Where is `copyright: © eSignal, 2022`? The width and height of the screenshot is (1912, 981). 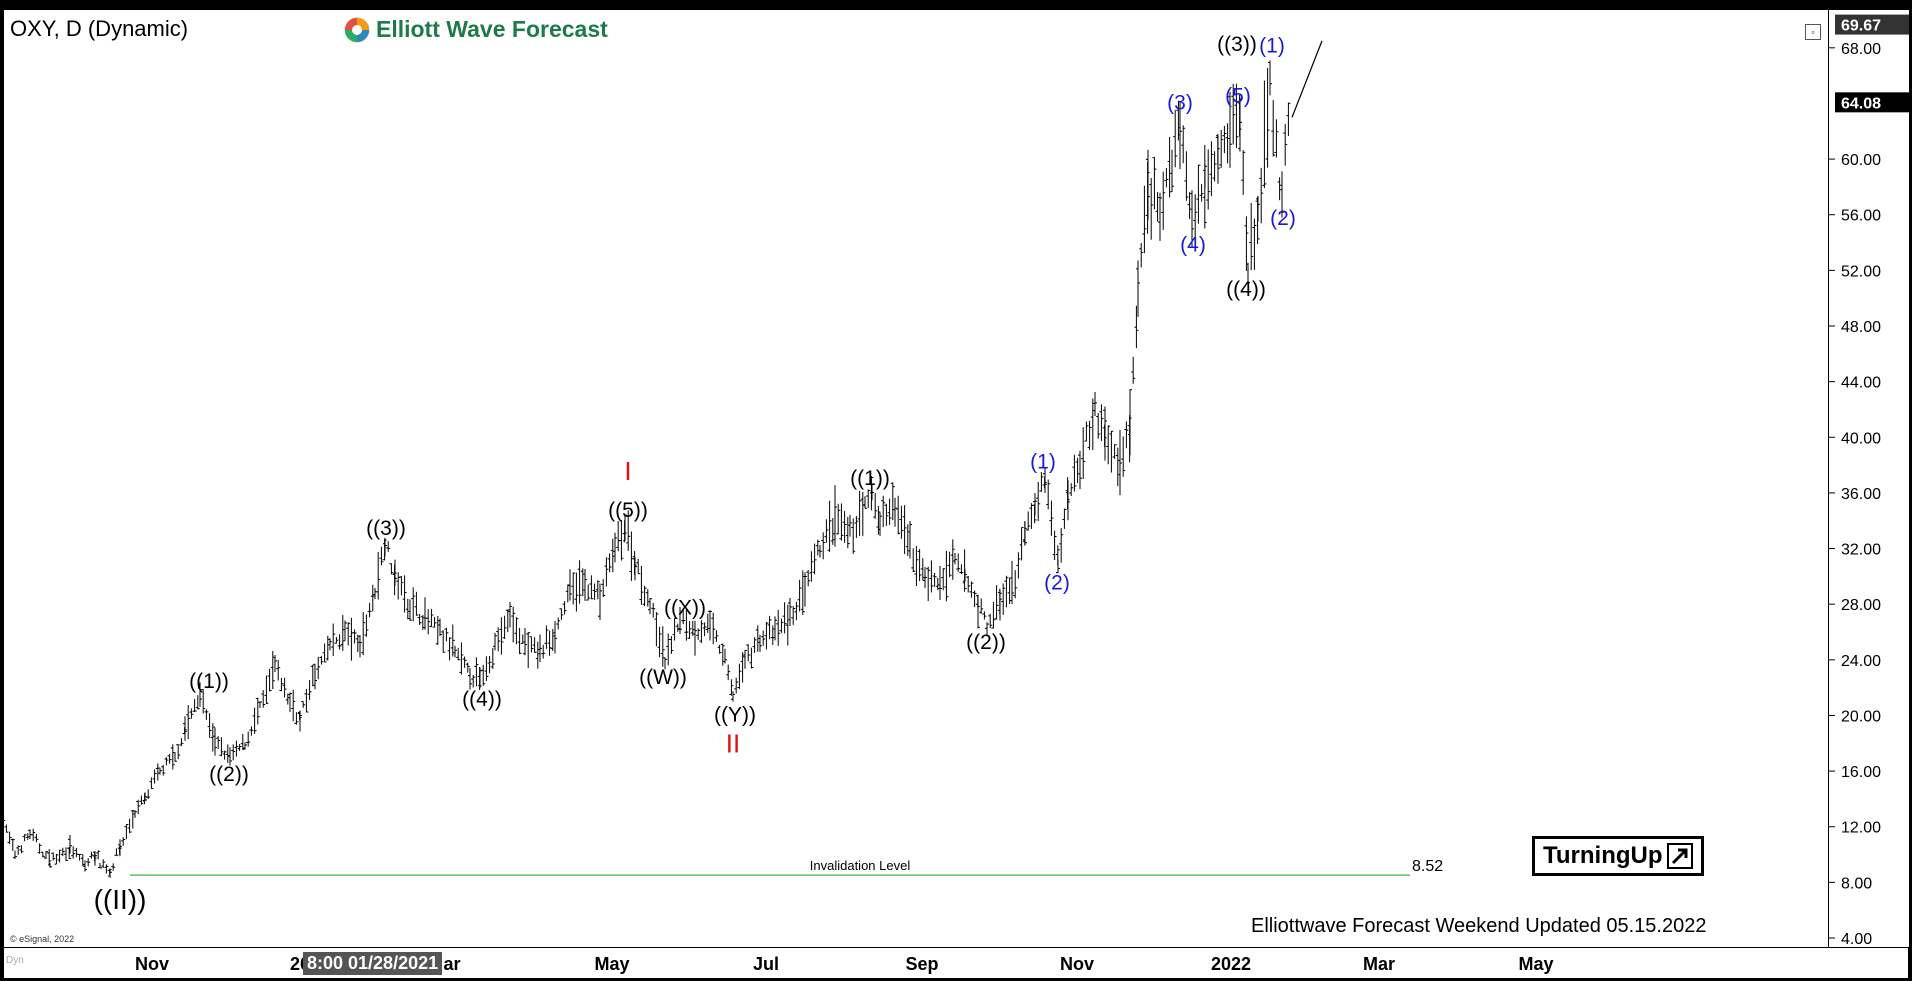
copyright: © eSignal, 2022 is located at coordinates (42, 939).